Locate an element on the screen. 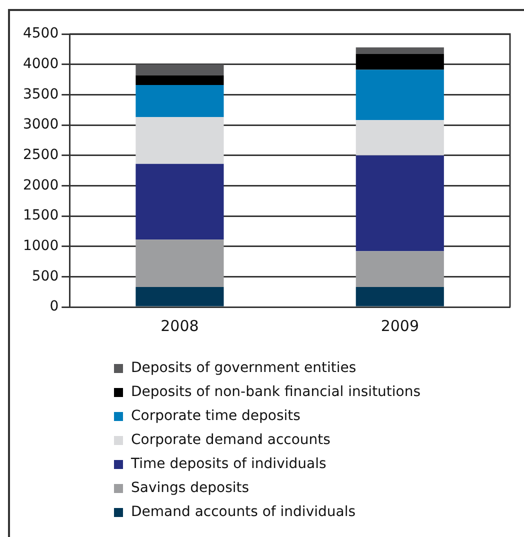 The image size is (524, 537). y-tick-label: 3500 is located at coordinates (40, 94).